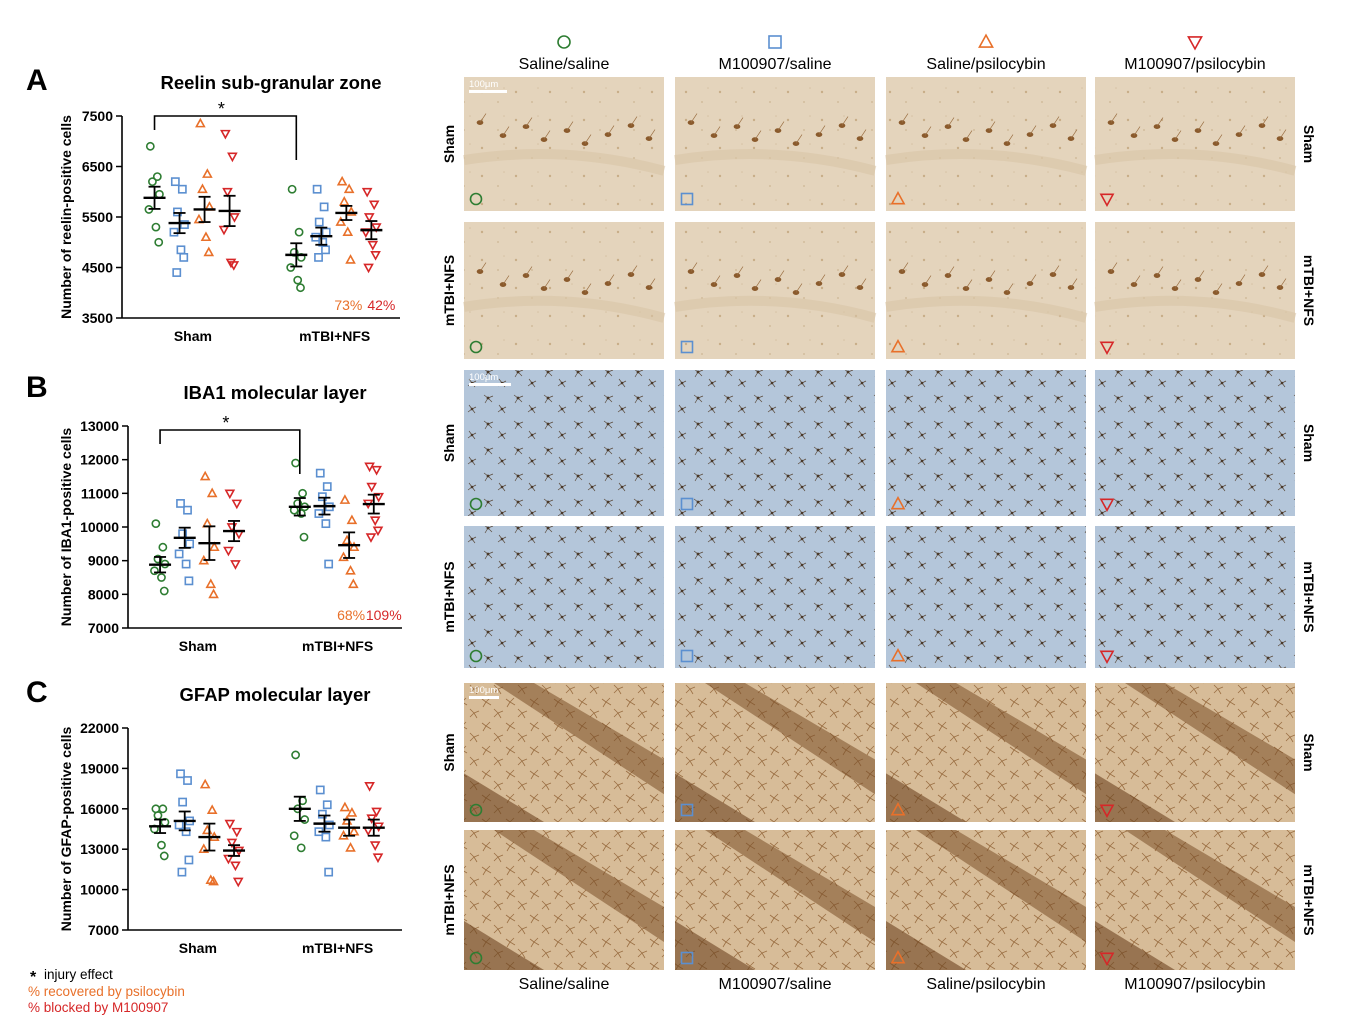 The height and width of the screenshot is (1032, 1346). Describe the element at coordinates (488, 91) in the screenshot. I see `scale-bar` at that location.